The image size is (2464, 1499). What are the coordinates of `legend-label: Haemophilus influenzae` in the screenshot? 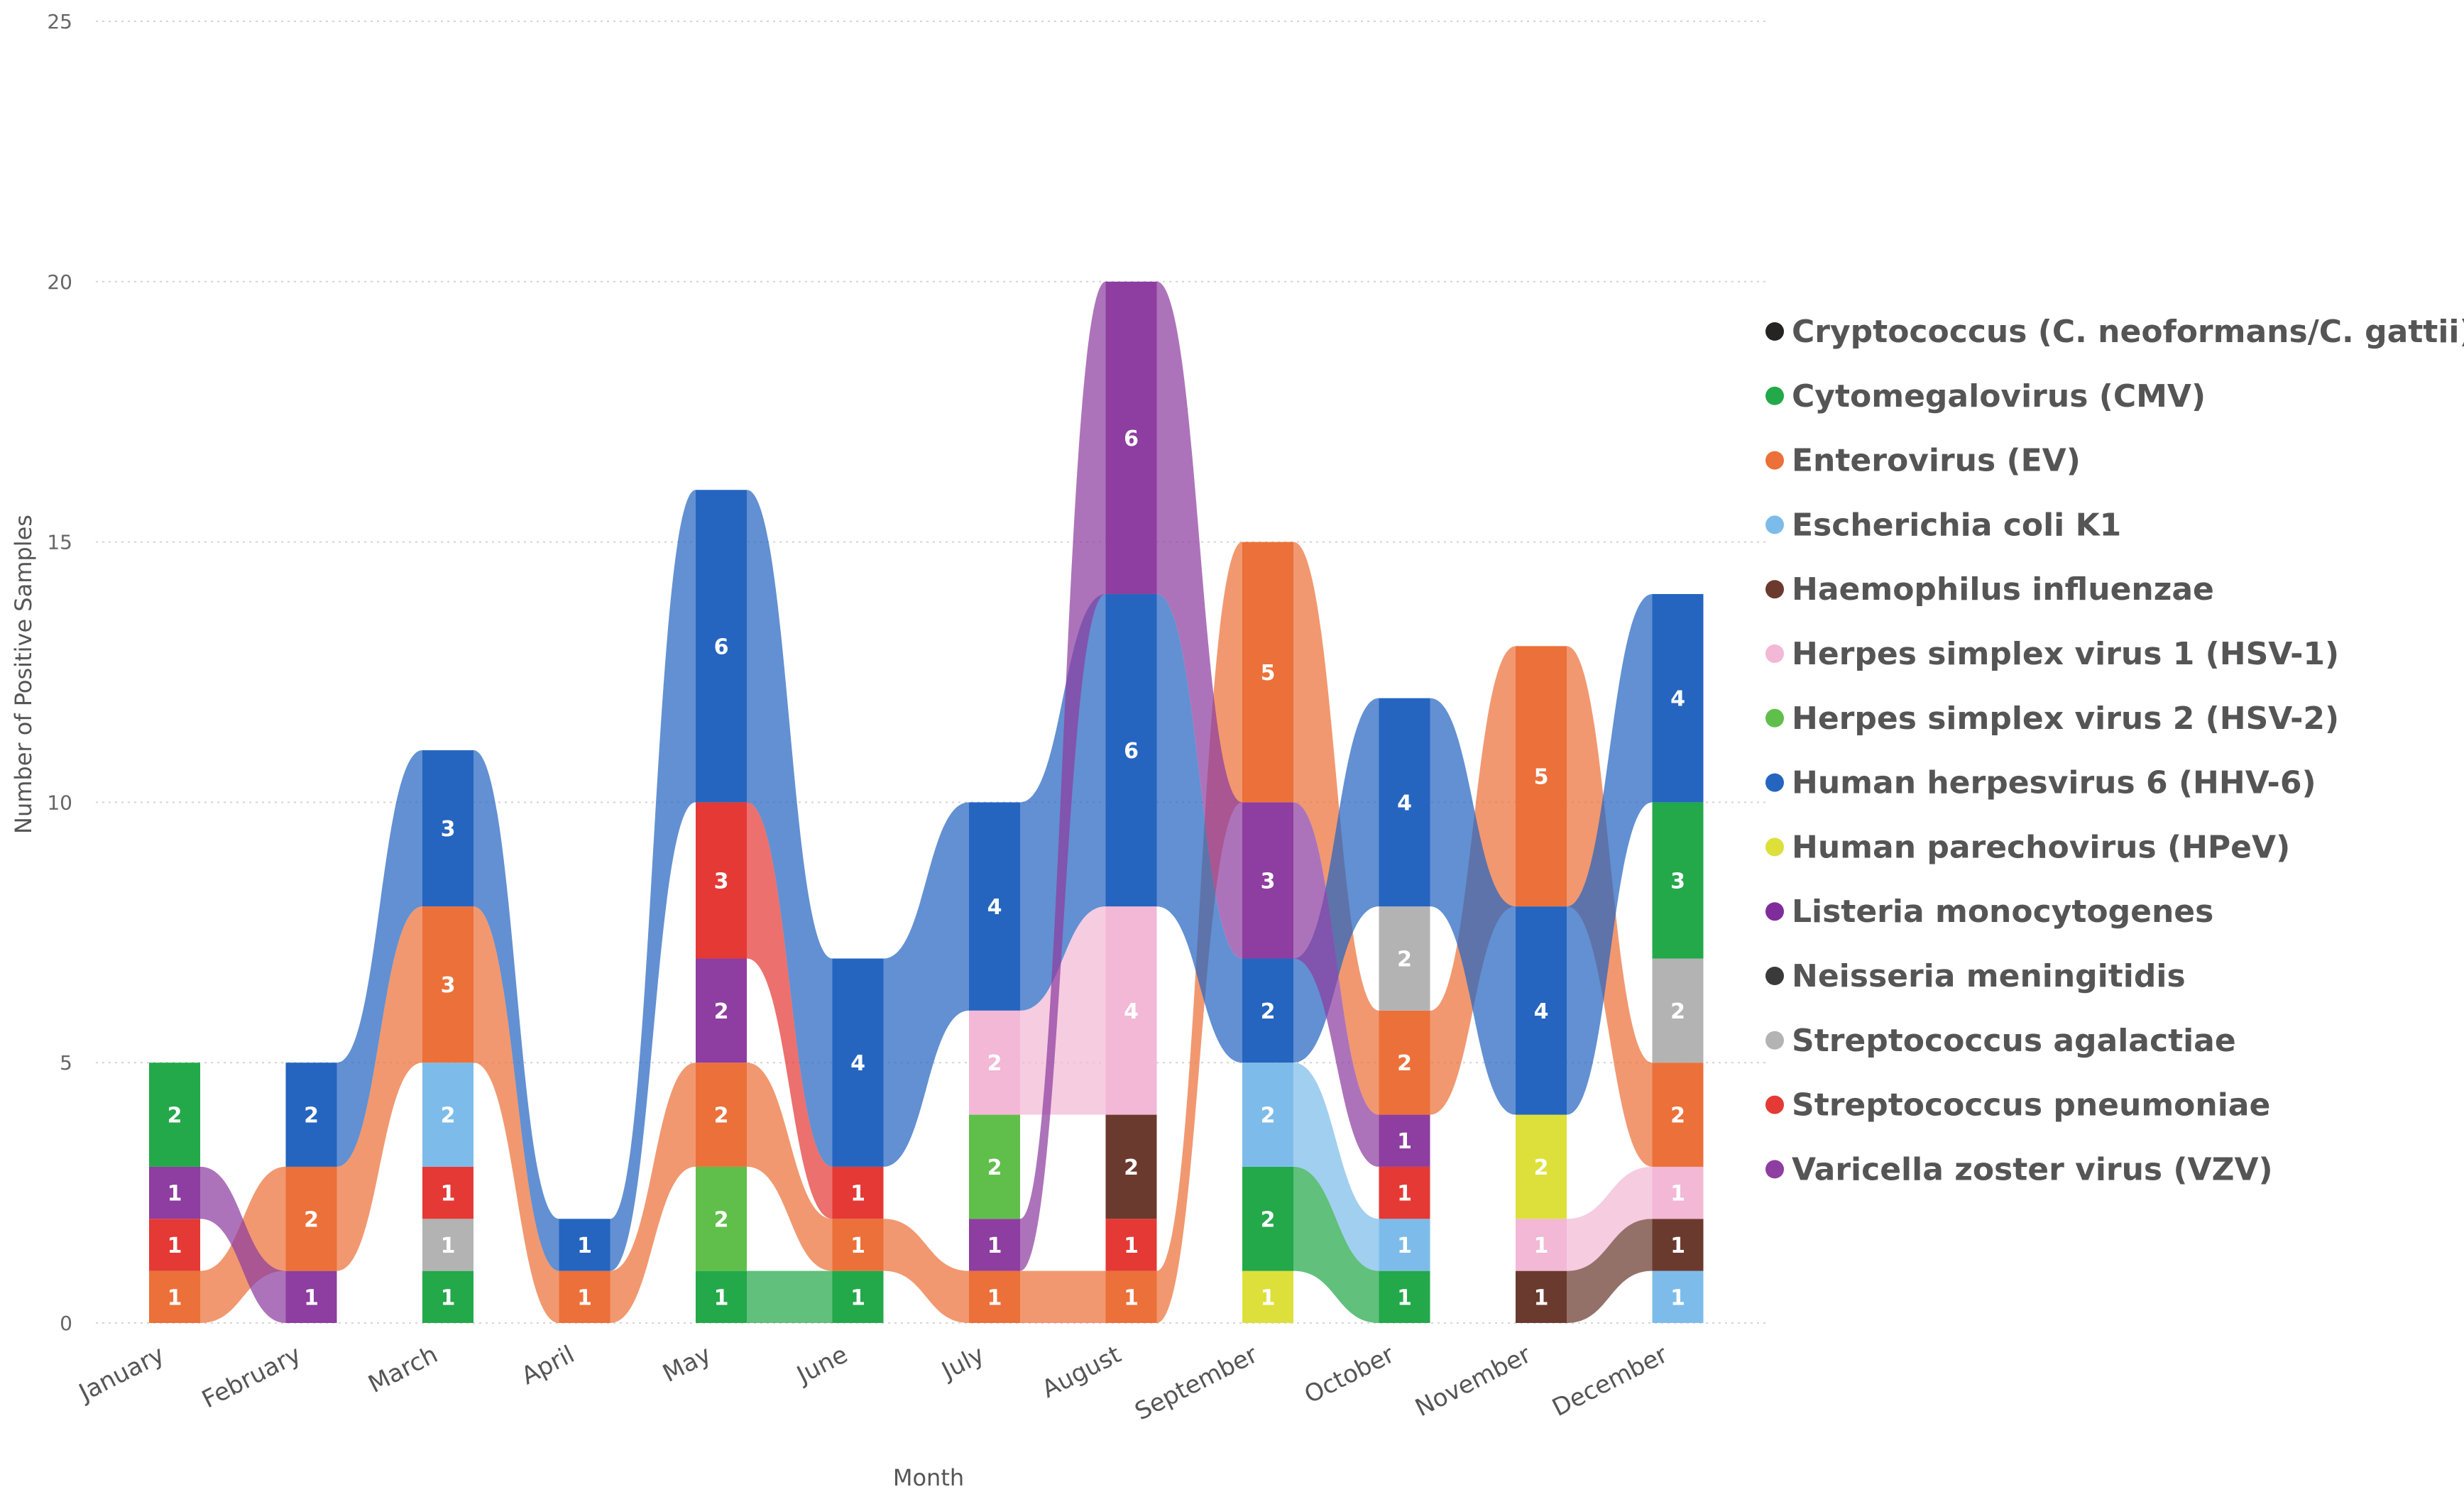 It's located at (2003, 589).